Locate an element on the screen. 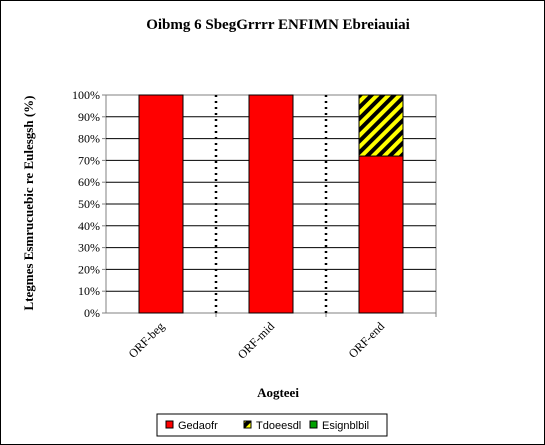  x-axis-title: Aogteei is located at coordinates (278, 392).